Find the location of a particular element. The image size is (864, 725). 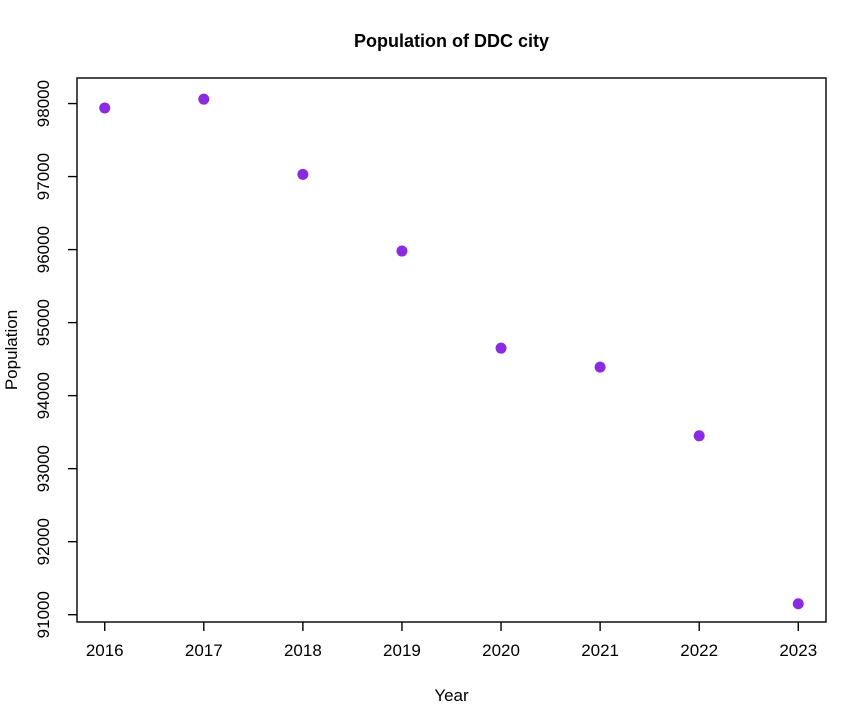

y-tick-label: 97000 is located at coordinates (43, 176).